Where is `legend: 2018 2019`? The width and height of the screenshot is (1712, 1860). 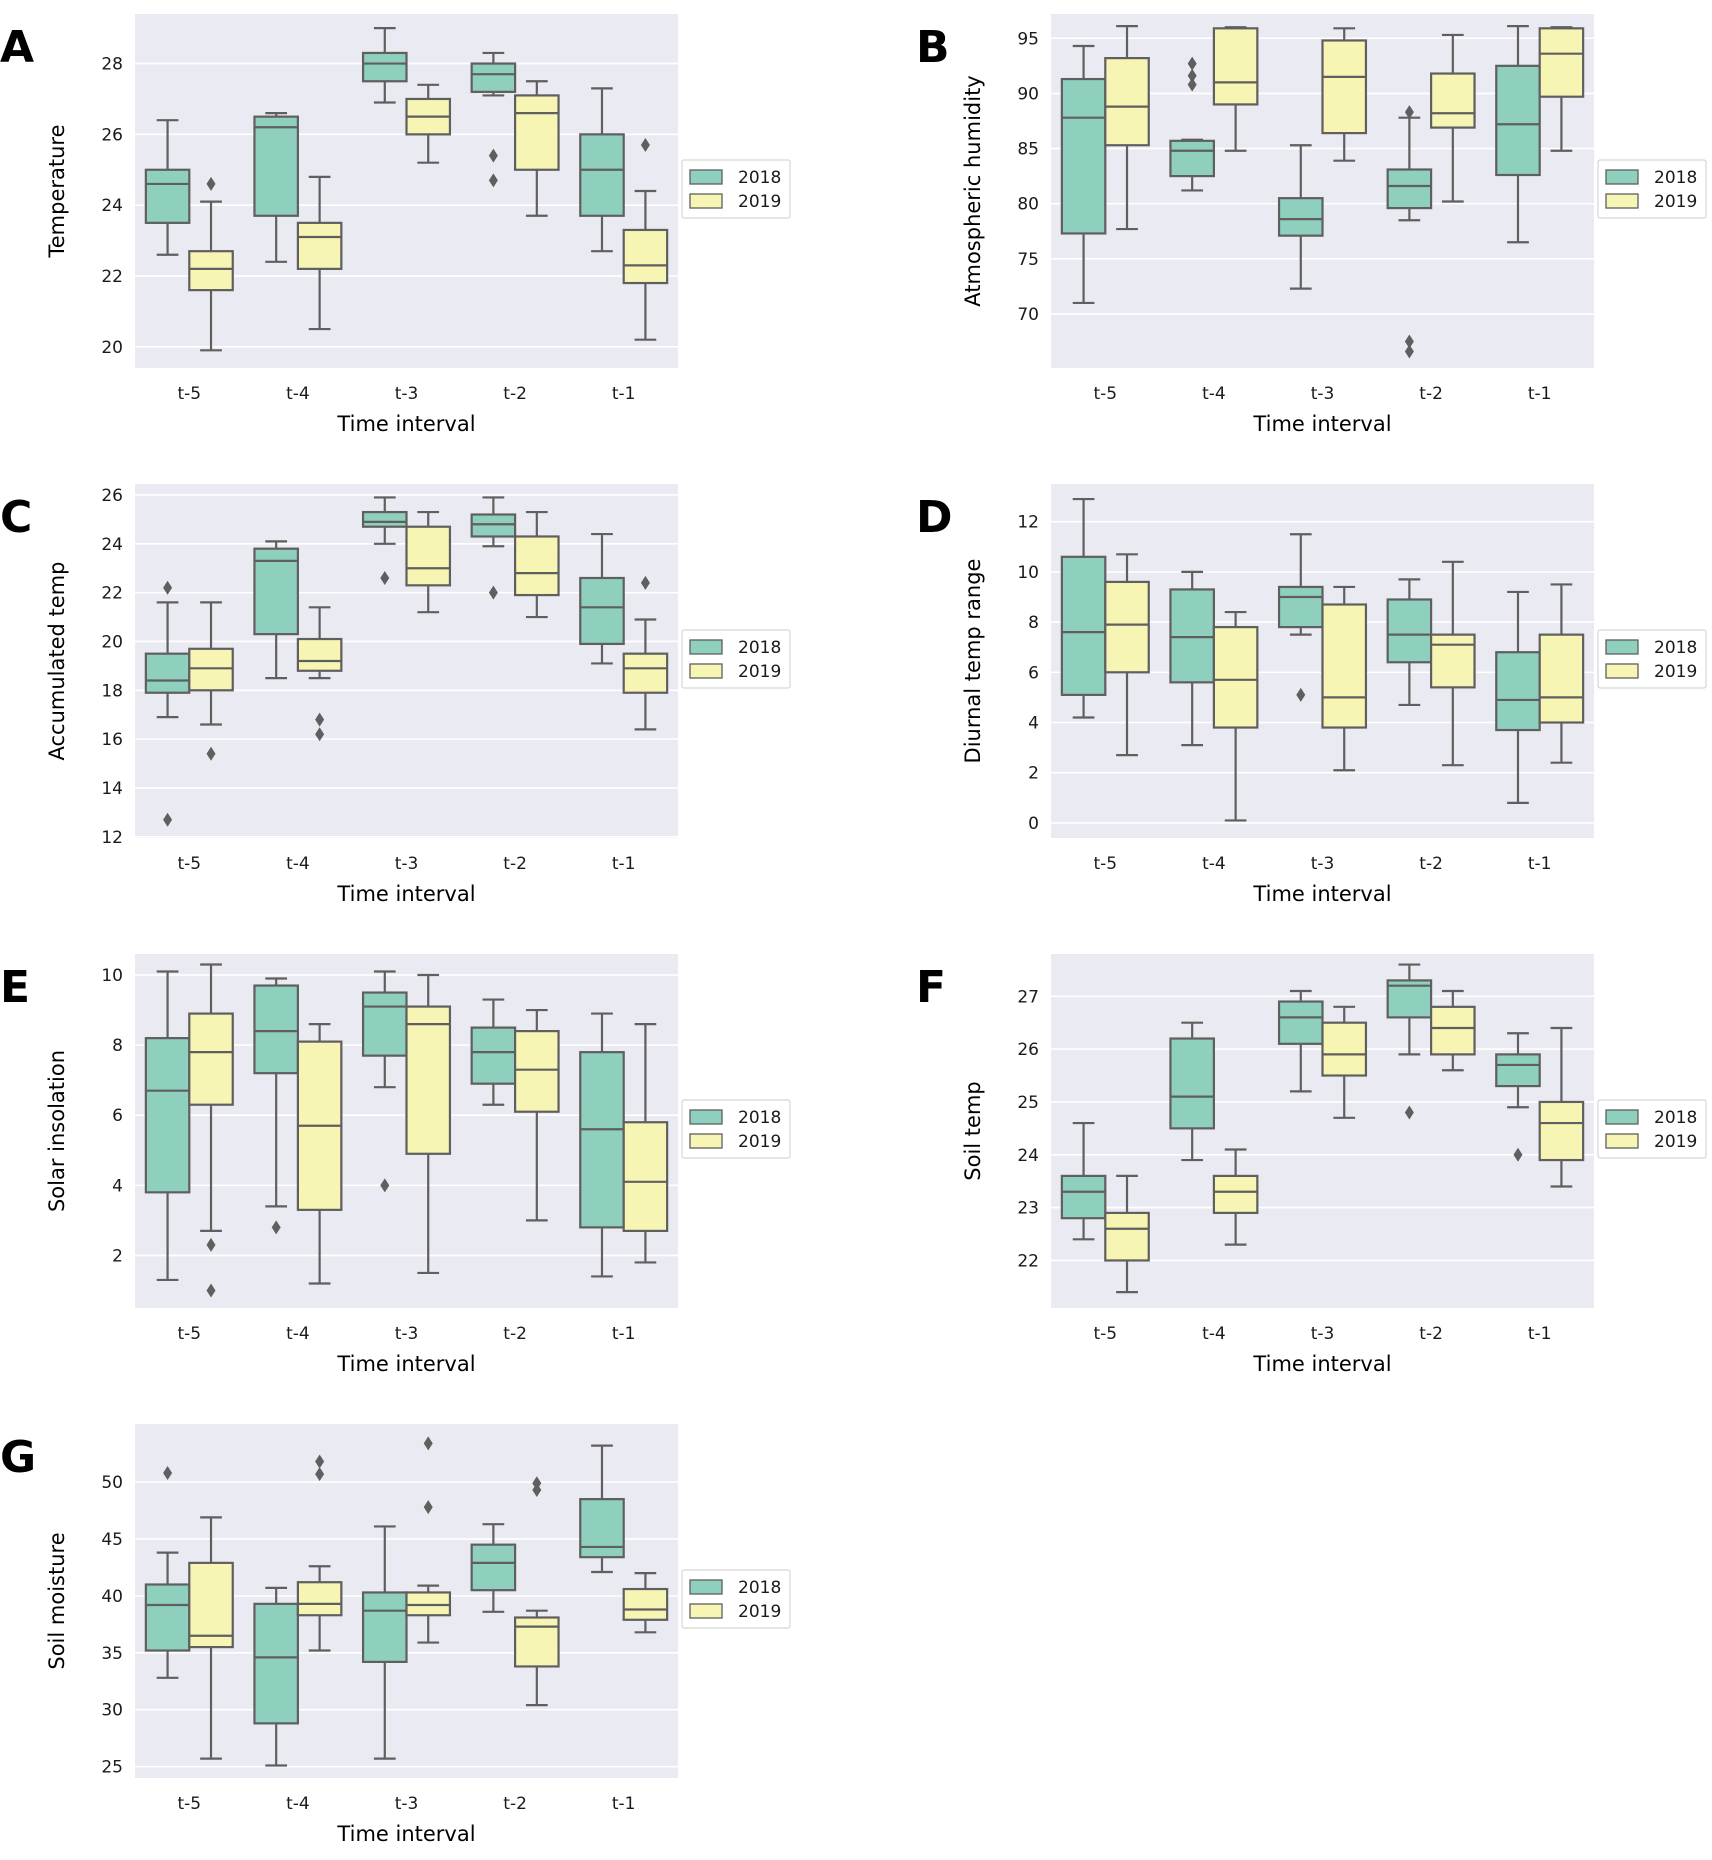
legend: 2018 2019 is located at coordinates (736, 189).